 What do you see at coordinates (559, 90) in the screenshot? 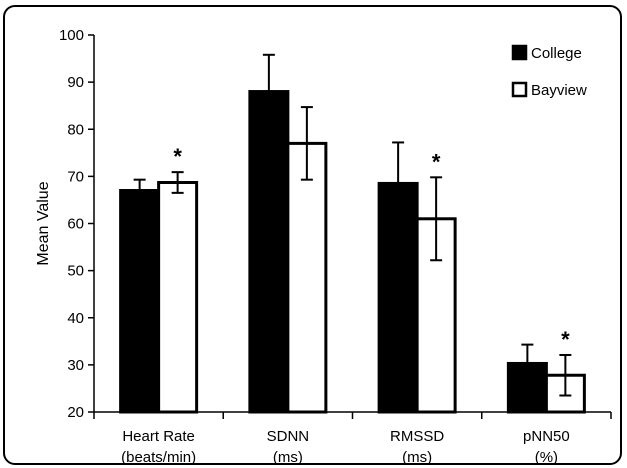
I see `legend-label-bayview: Bayview` at bounding box center [559, 90].